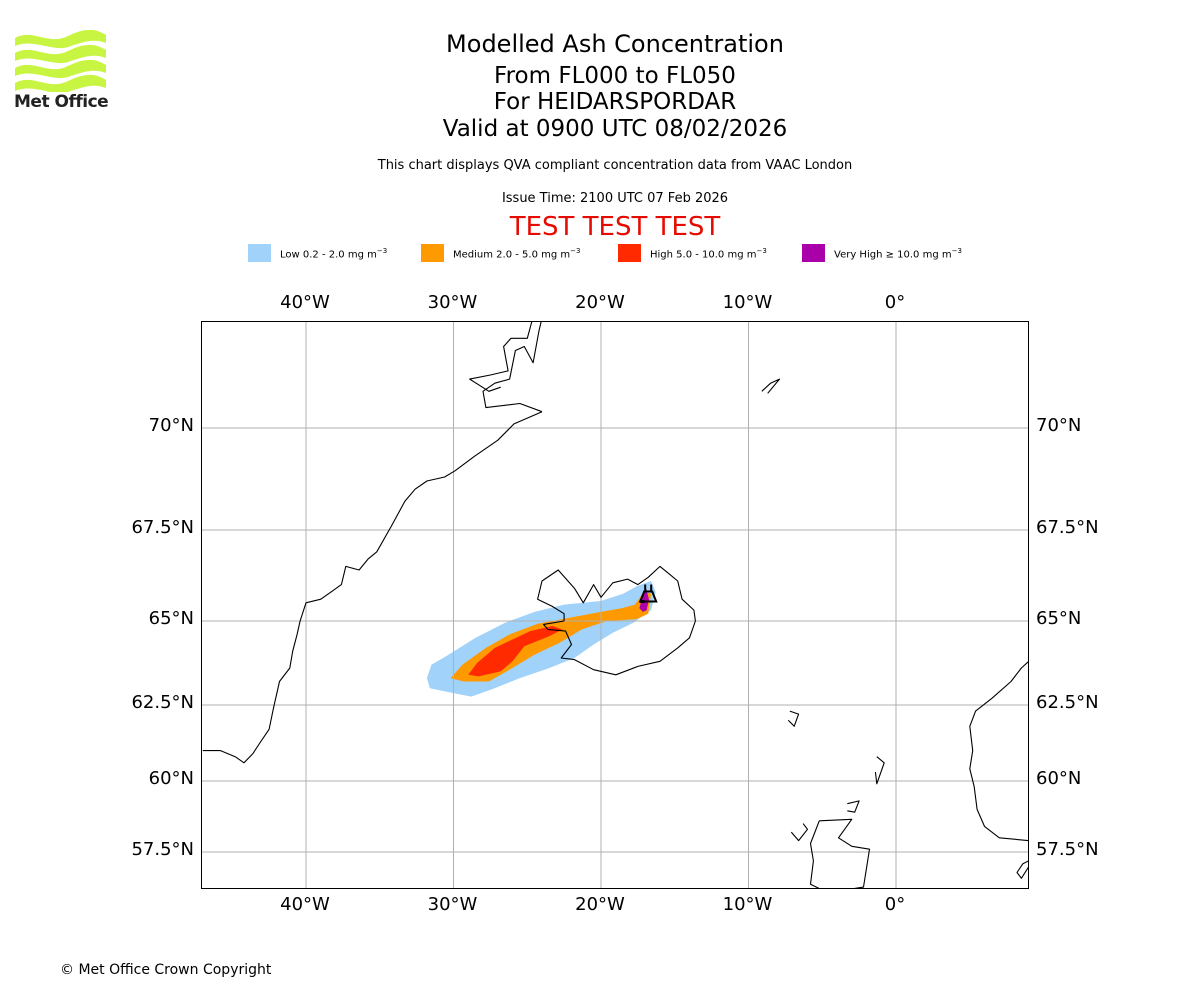 The height and width of the screenshot is (1000, 1200). I want to click on ash-concentration-layer, so click(541, 639).